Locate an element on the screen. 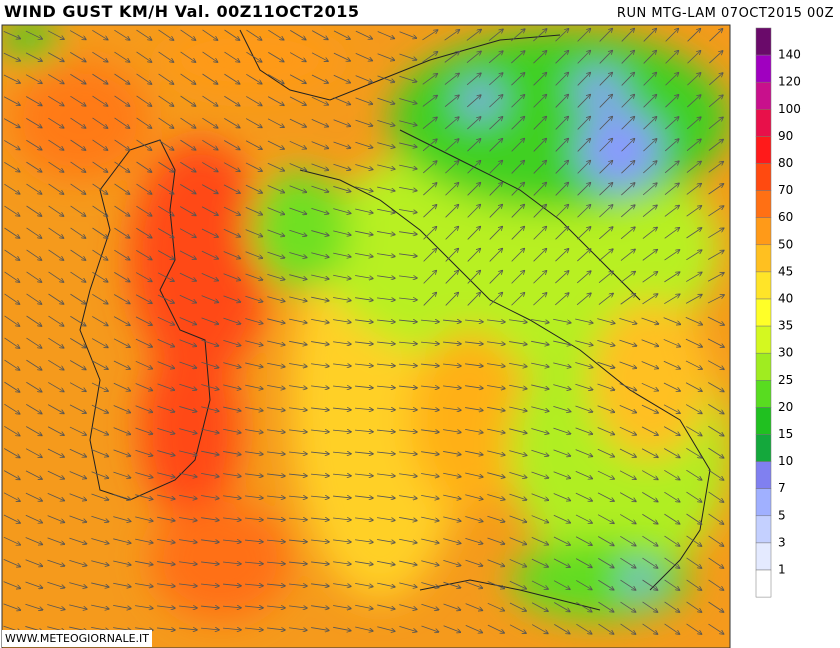 Image resolution: width=840 pixels, height=648 pixels. legend-label: 10 is located at coordinates (785, 461).